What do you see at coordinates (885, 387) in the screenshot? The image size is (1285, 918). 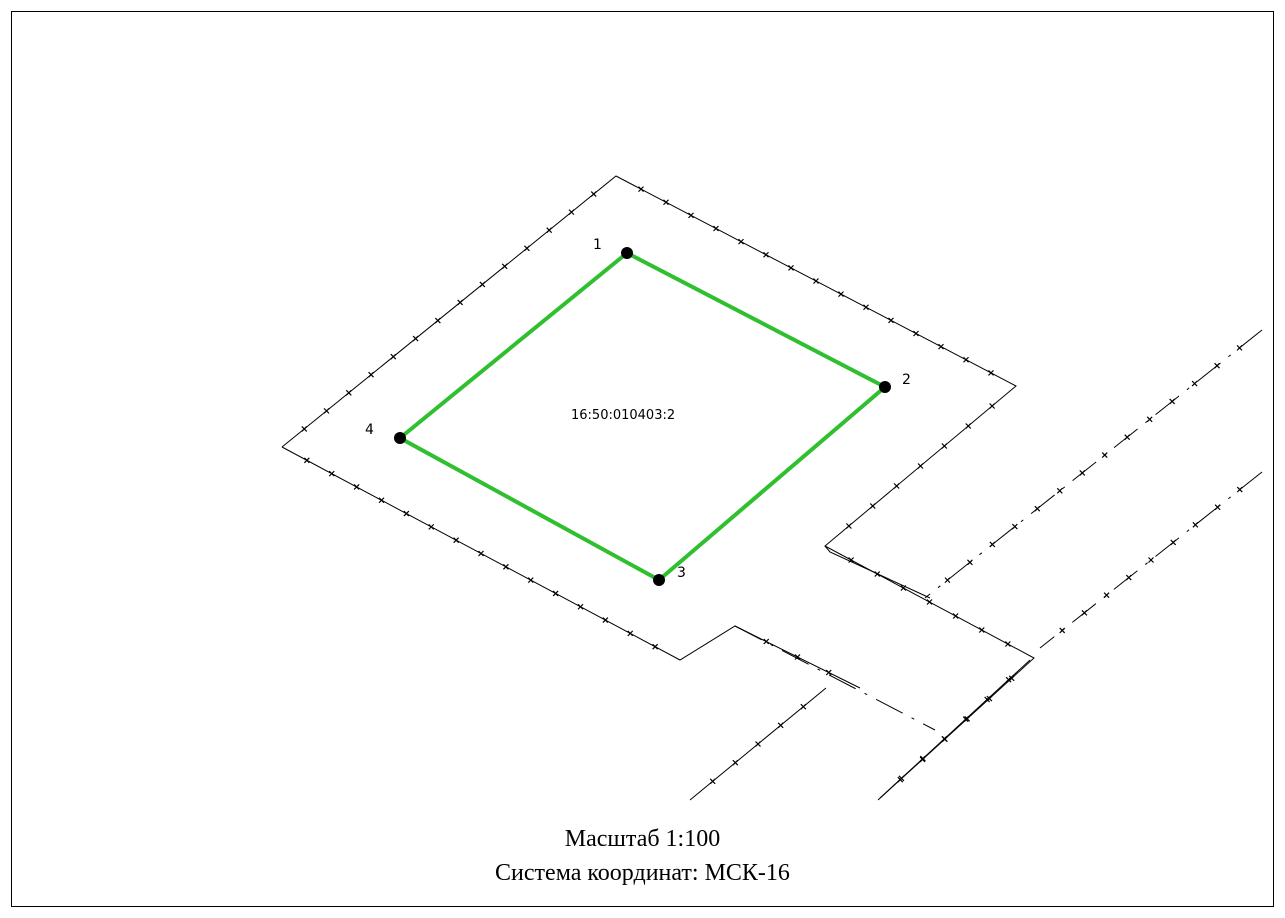 I see `point-2-marker` at bounding box center [885, 387].